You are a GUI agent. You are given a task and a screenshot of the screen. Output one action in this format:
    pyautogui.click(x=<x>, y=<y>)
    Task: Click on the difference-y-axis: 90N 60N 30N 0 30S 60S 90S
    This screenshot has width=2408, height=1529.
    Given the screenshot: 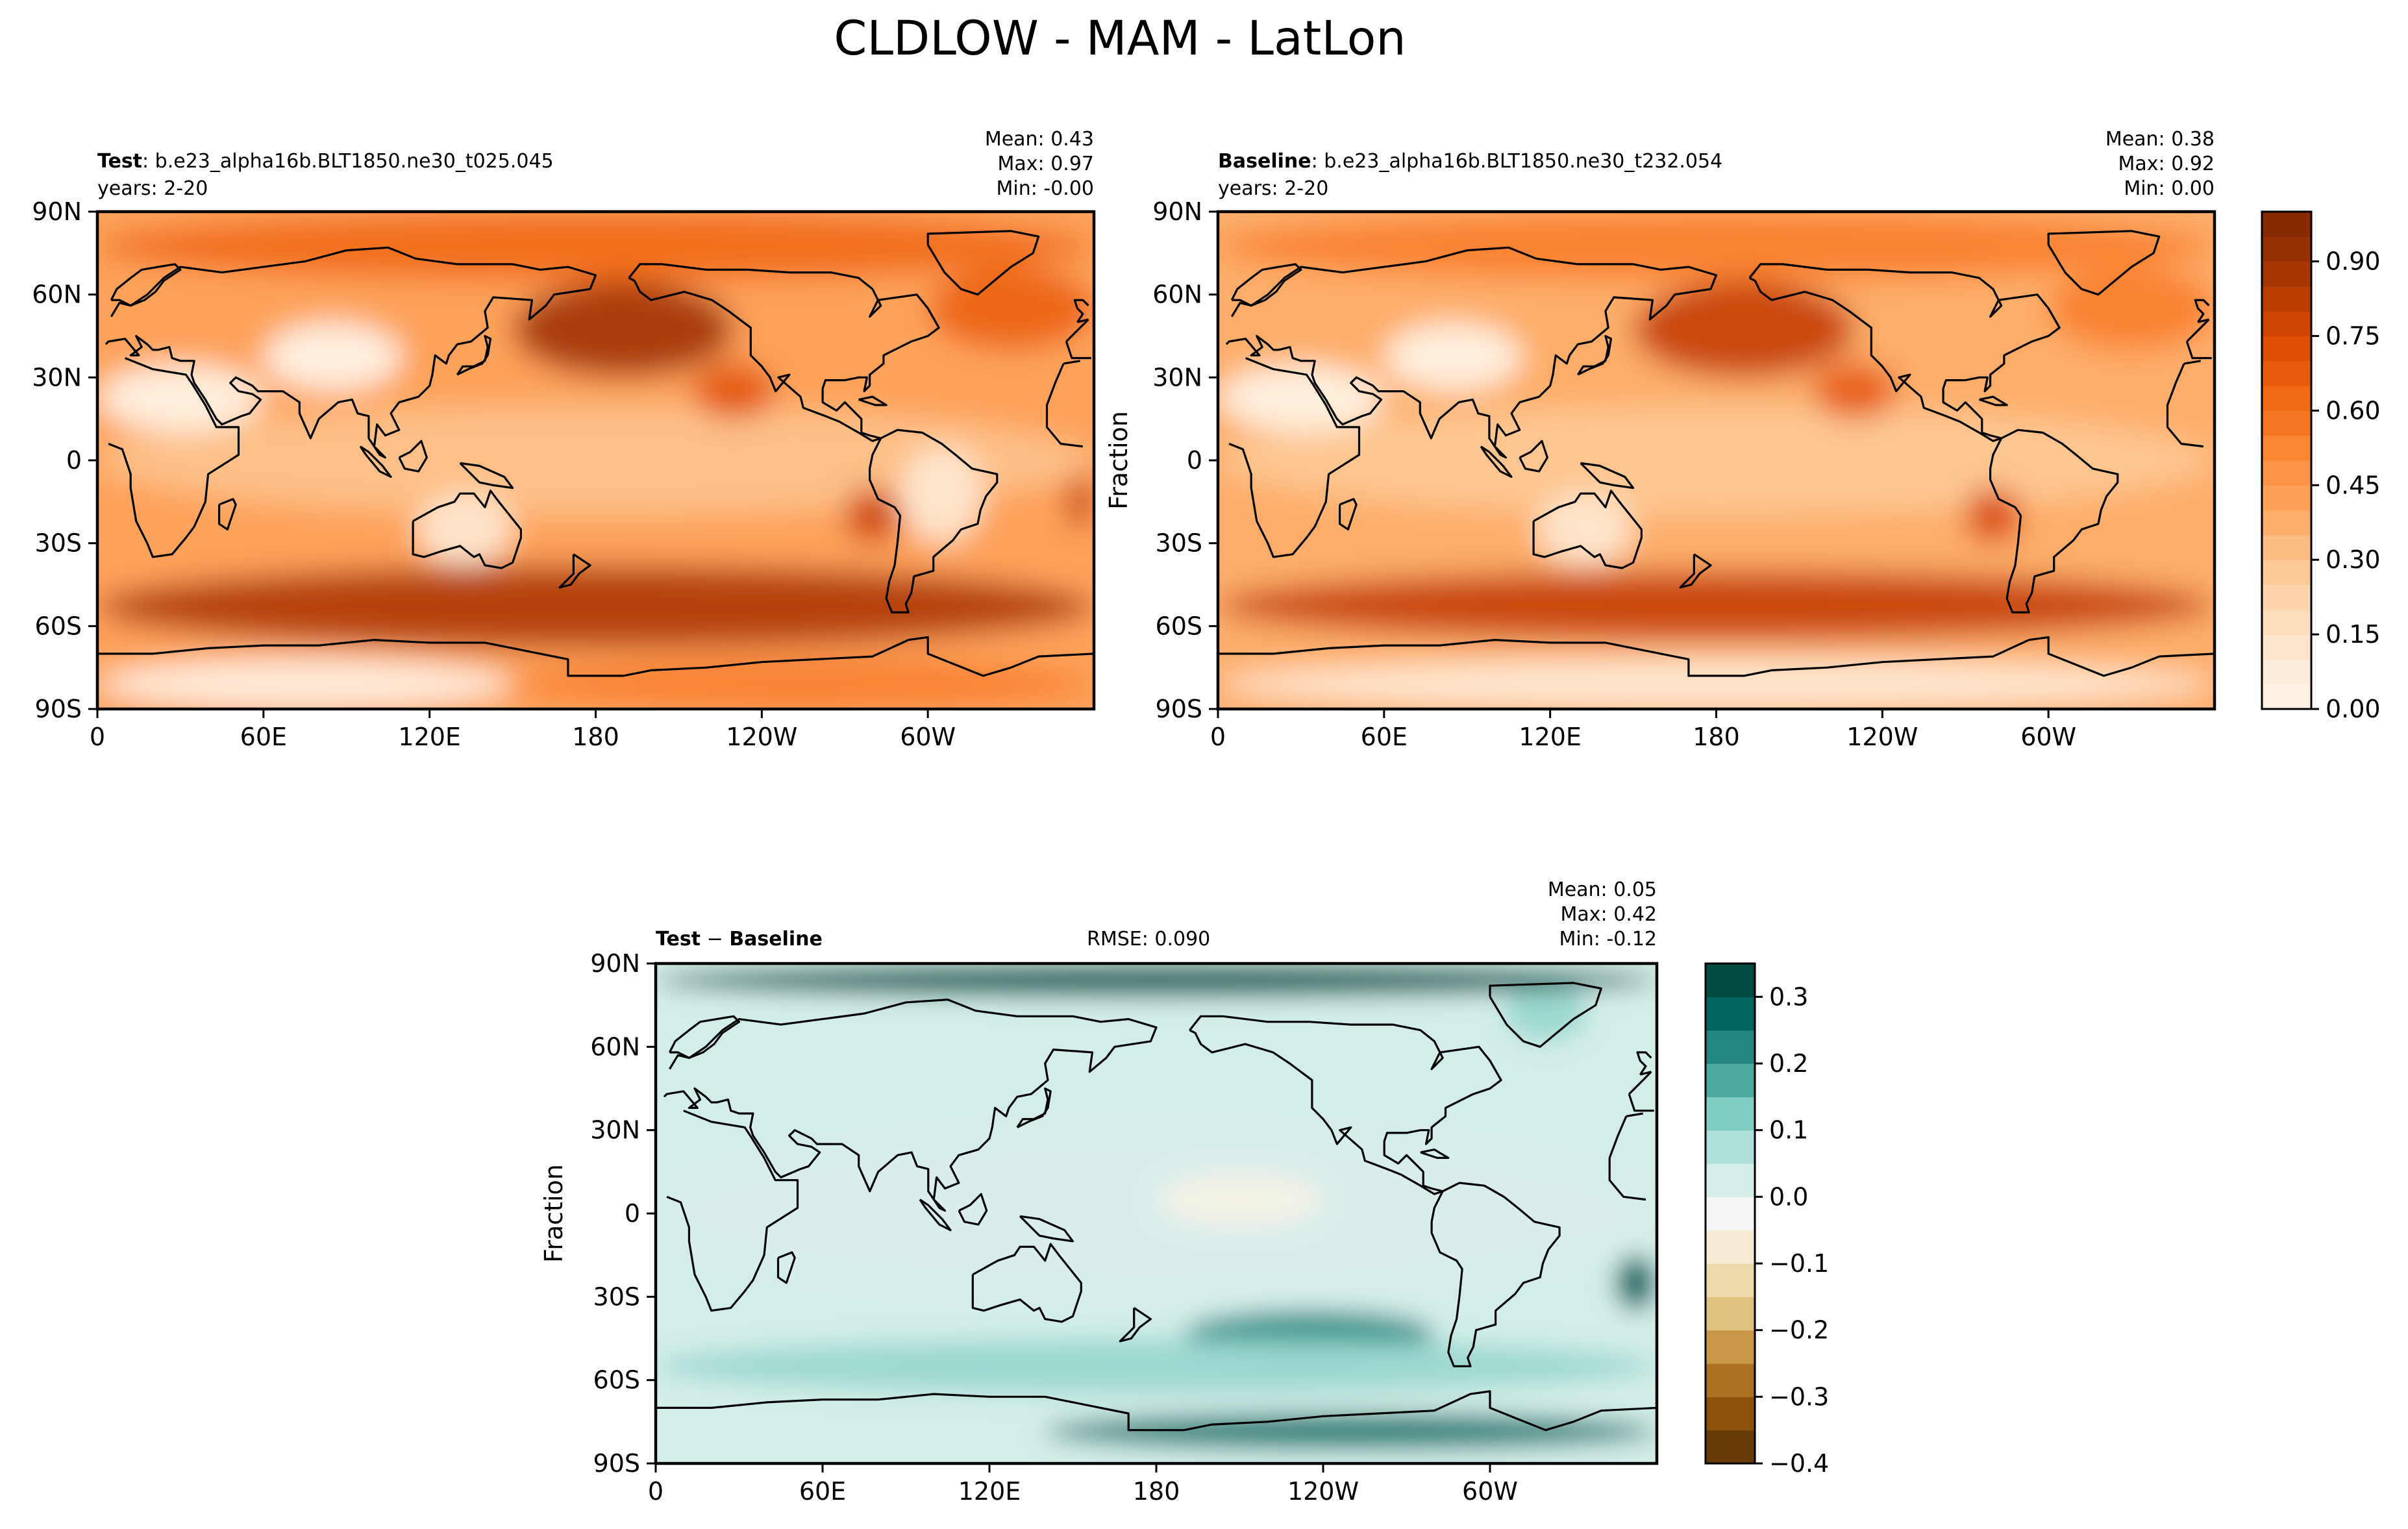 What is the action you would take?
    pyautogui.click(x=623, y=1213)
    